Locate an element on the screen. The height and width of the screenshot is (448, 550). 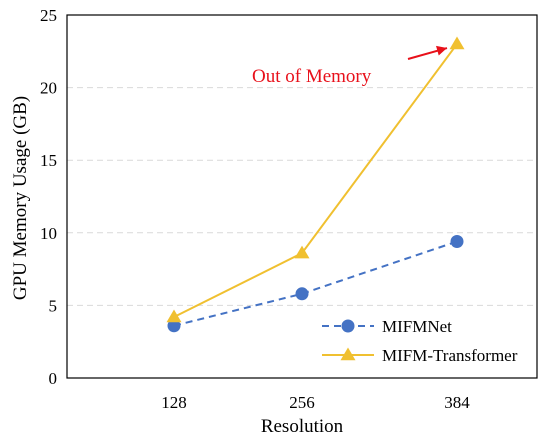
legend-label: MIFM-Transformer is located at coordinates (450, 355).